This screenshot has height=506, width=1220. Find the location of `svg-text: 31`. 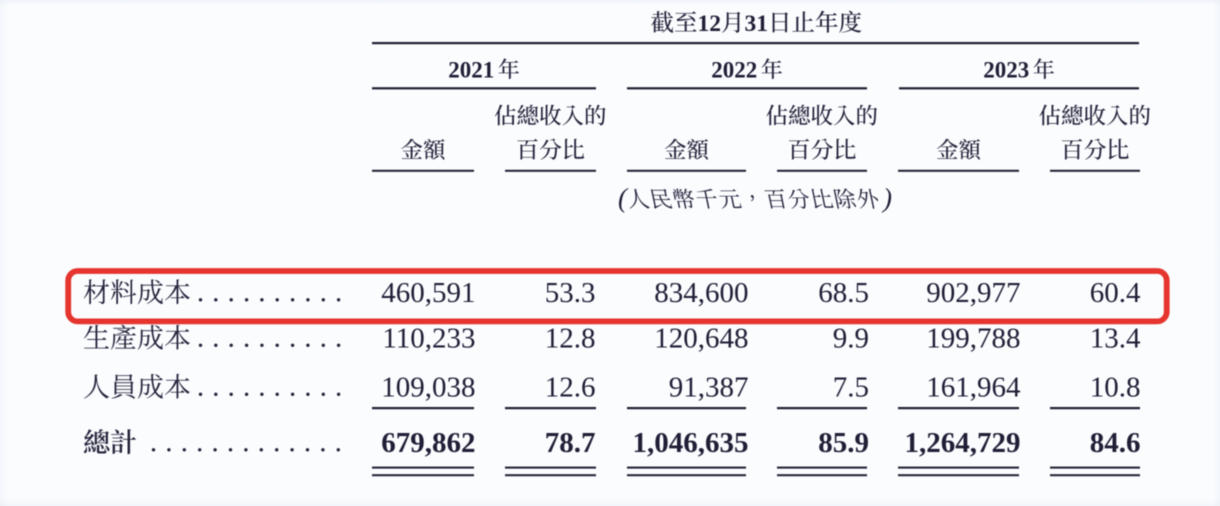

svg-text: 31 is located at coordinates (757, 24).